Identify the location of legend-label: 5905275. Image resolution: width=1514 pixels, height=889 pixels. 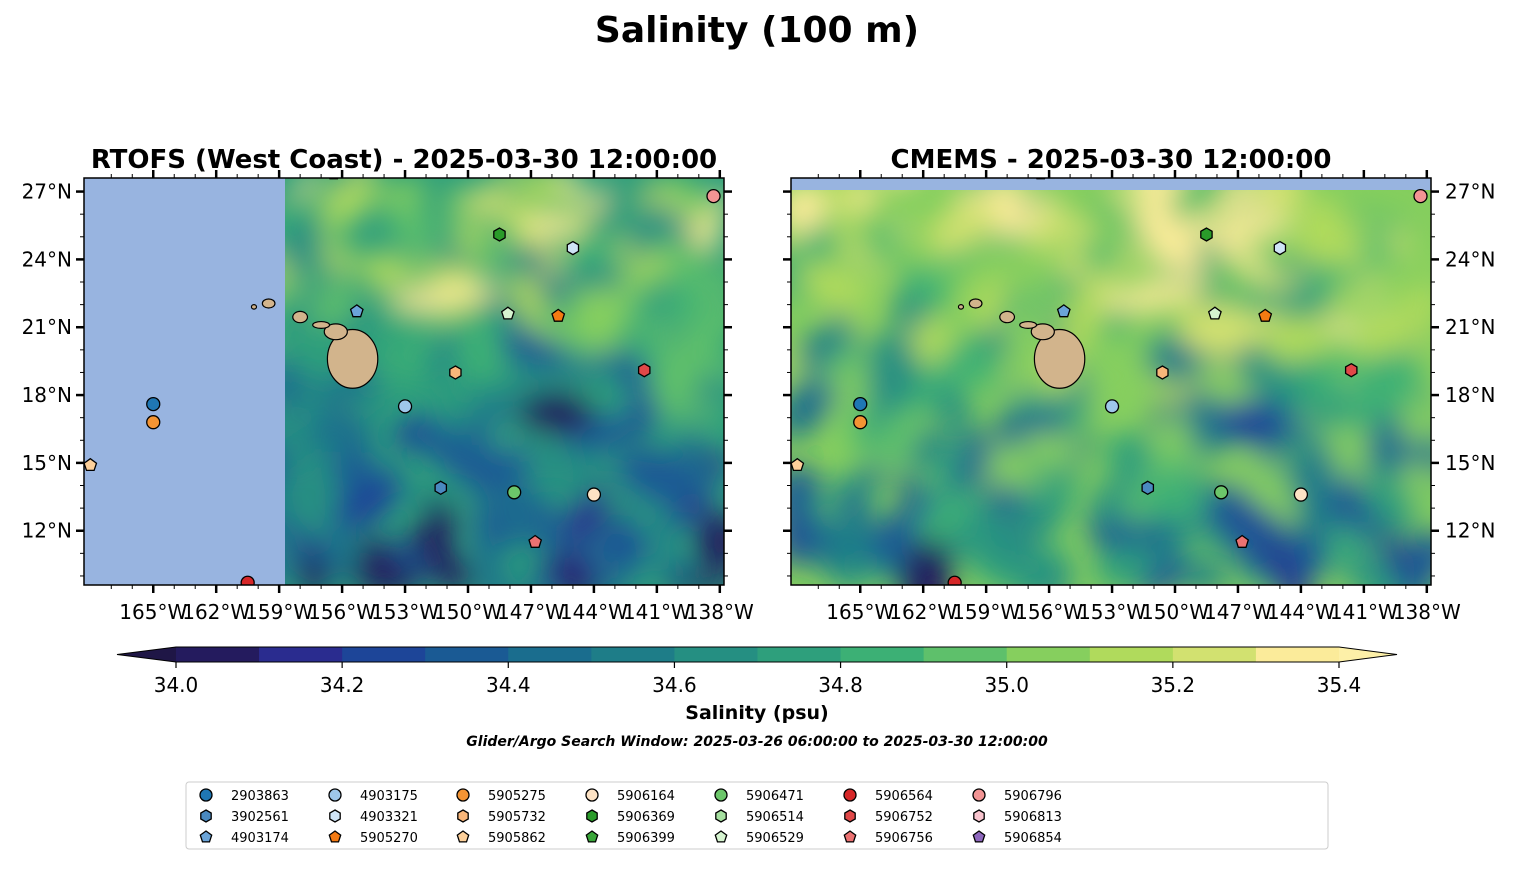
(517, 796).